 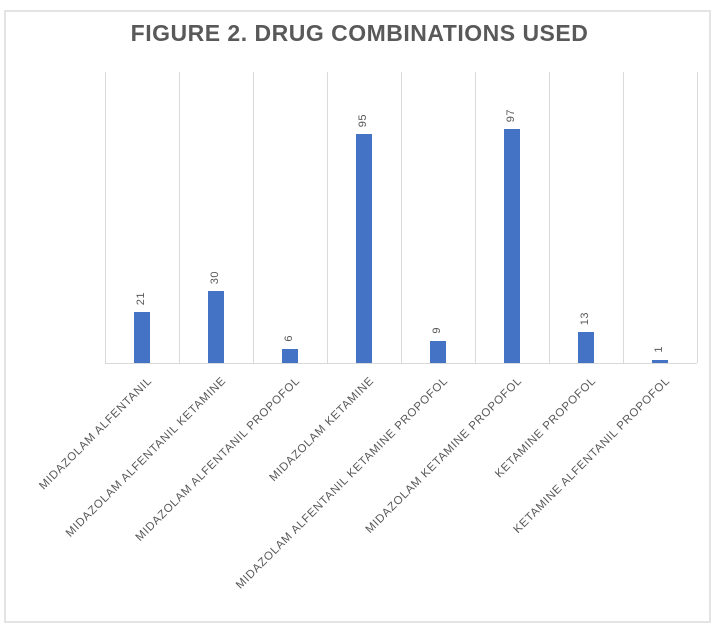 I want to click on data-label: 6, so click(x=289, y=338).